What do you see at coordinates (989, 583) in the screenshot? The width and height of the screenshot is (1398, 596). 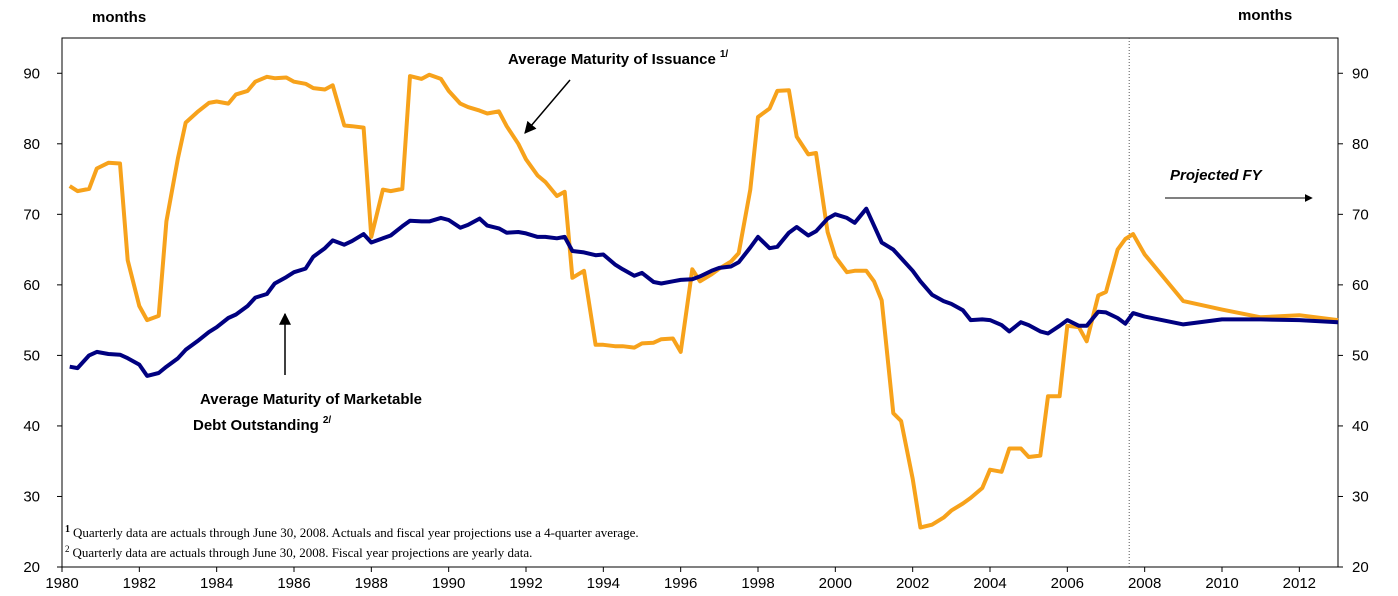 I see `x-tick-label: 2004` at bounding box center [989, 583].